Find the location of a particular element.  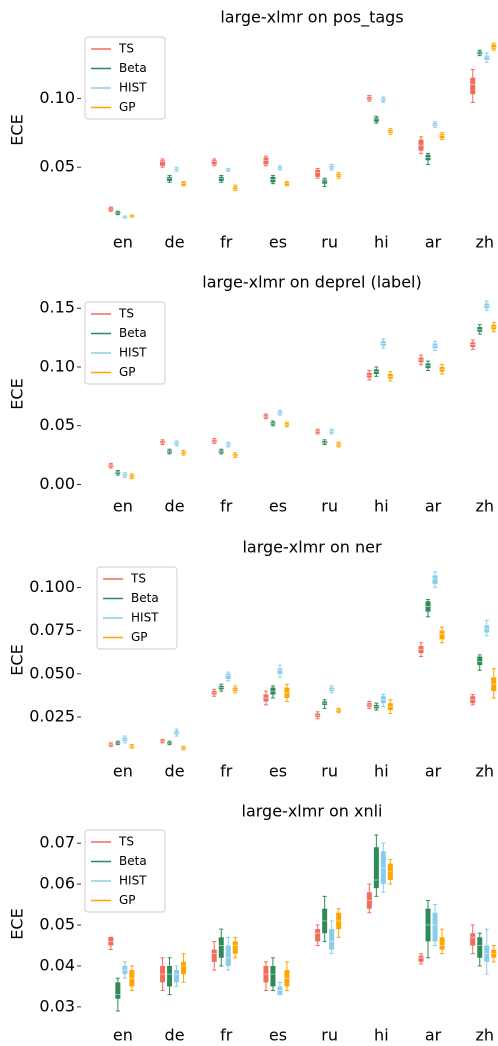

y-tick-label: 0.04 is located at coordinates (57, 964).